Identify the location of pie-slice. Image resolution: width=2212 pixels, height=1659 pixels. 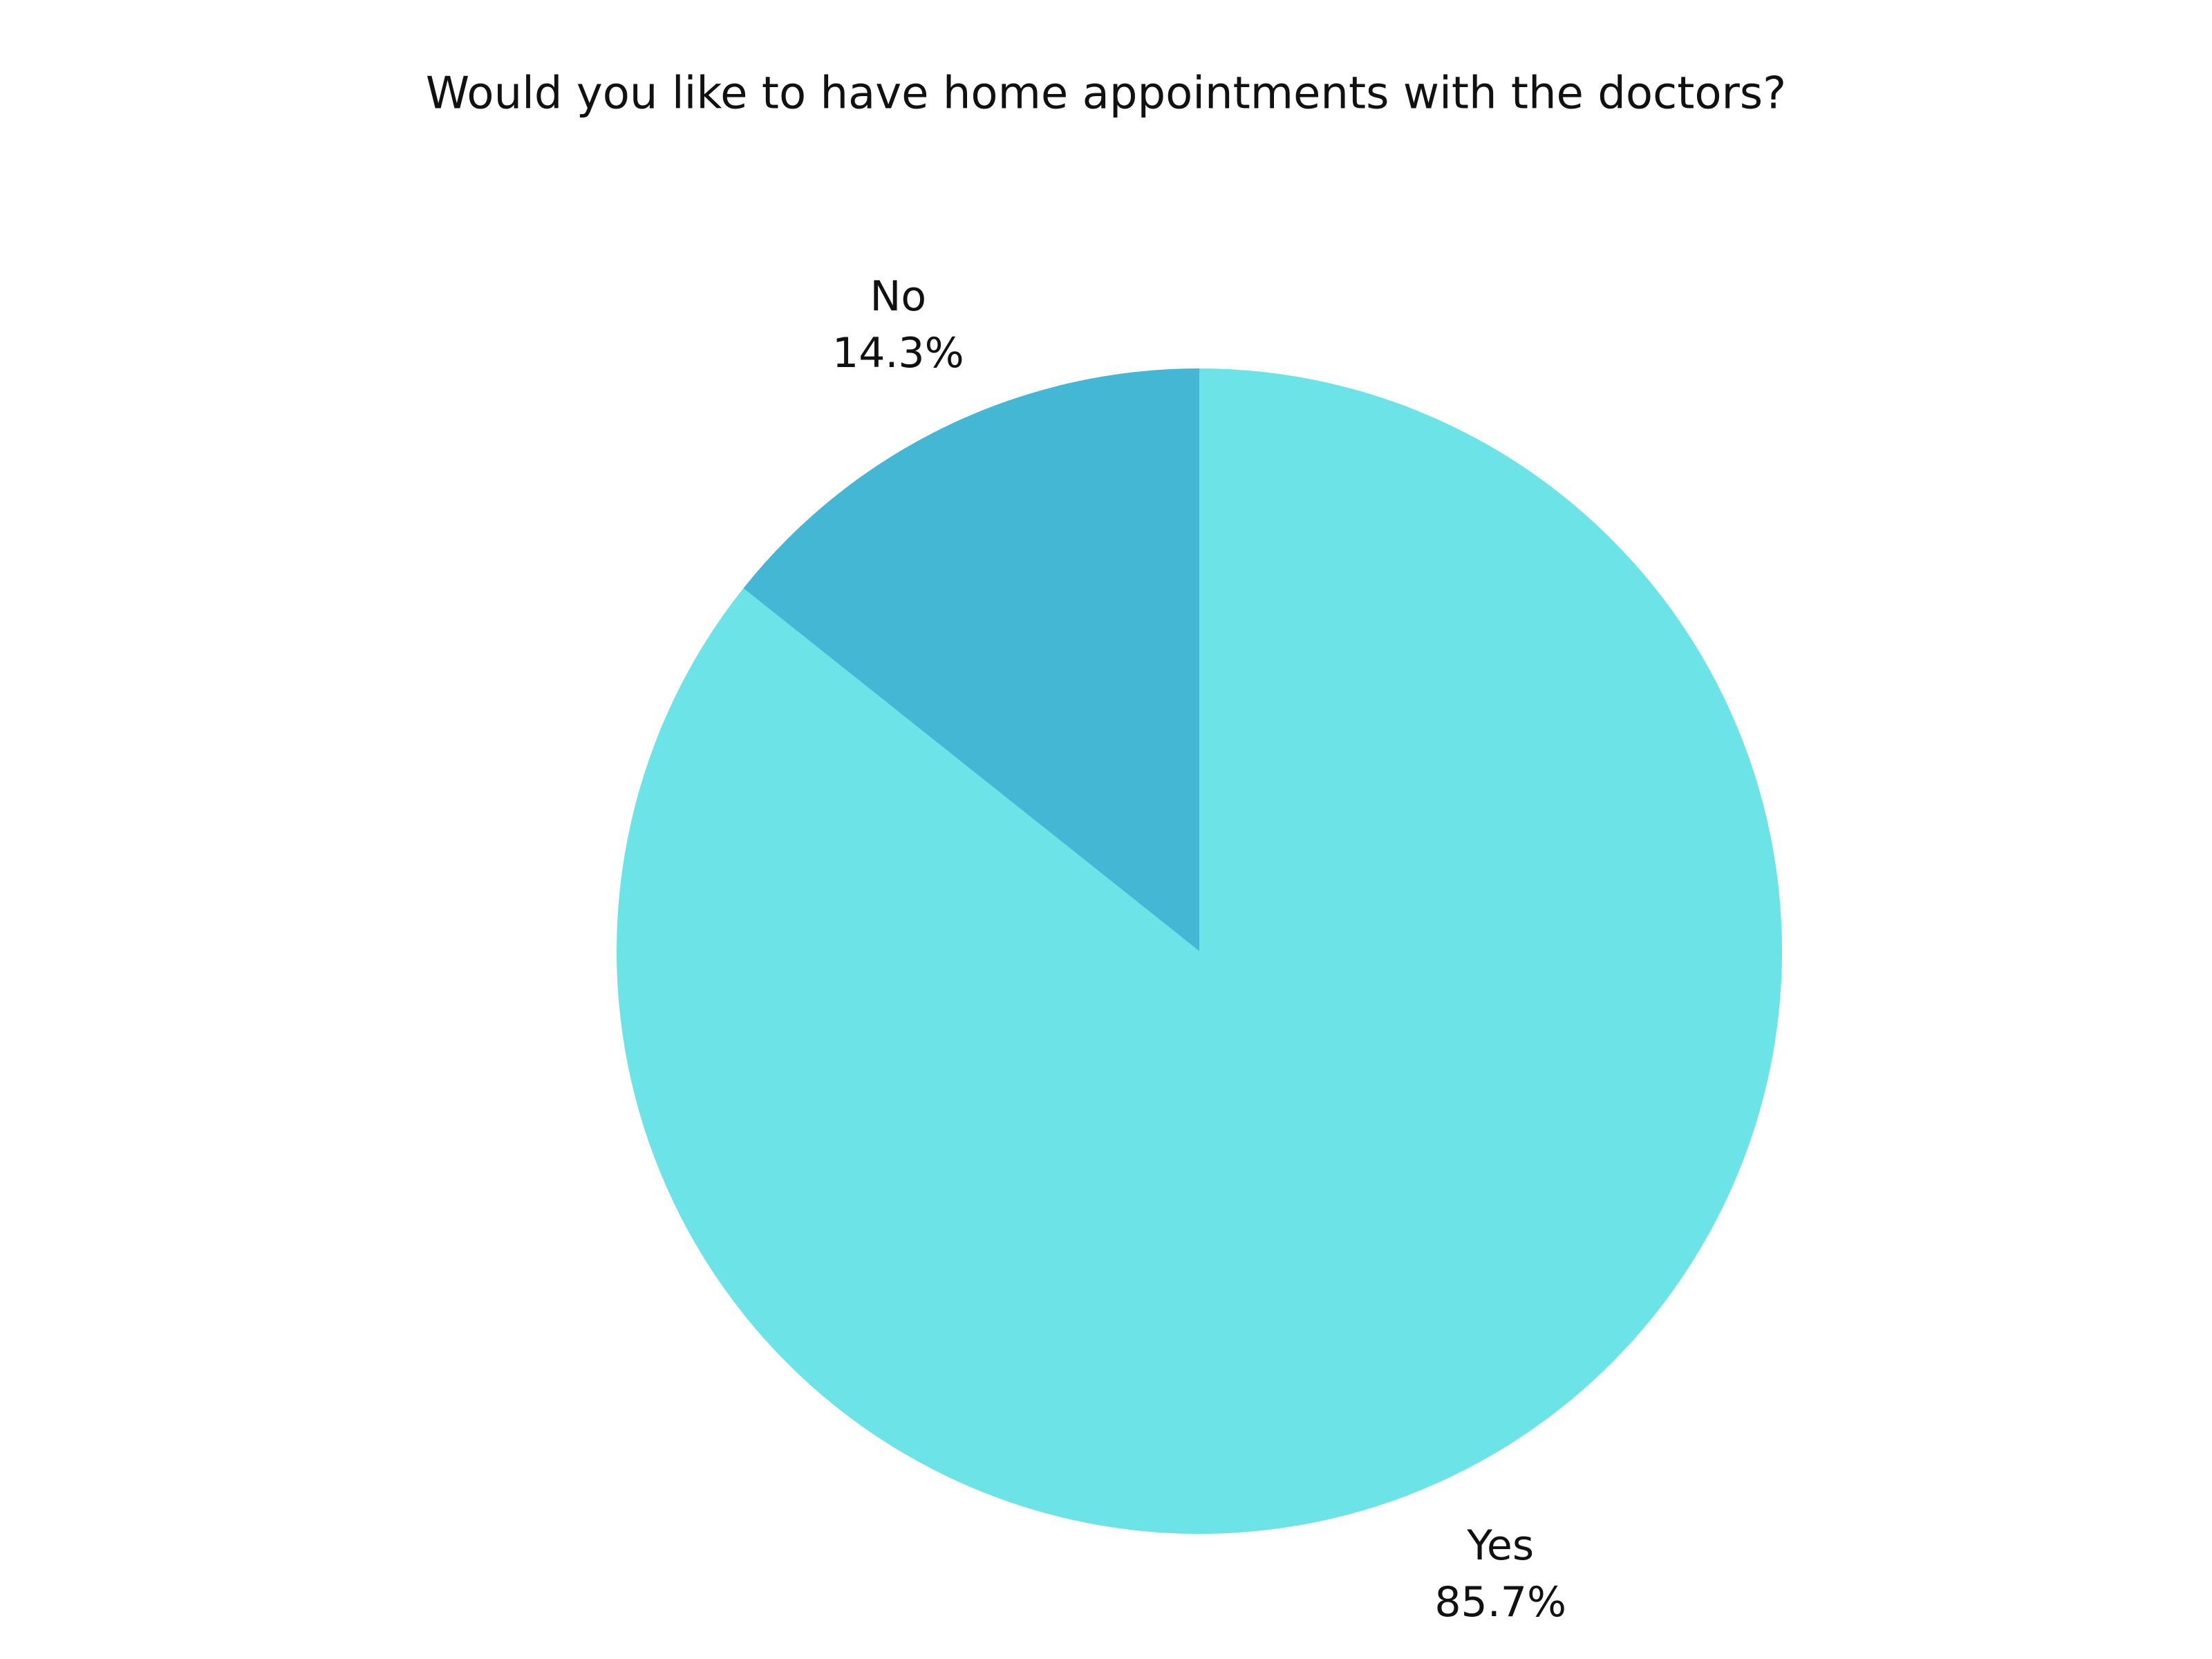
(971, 659).